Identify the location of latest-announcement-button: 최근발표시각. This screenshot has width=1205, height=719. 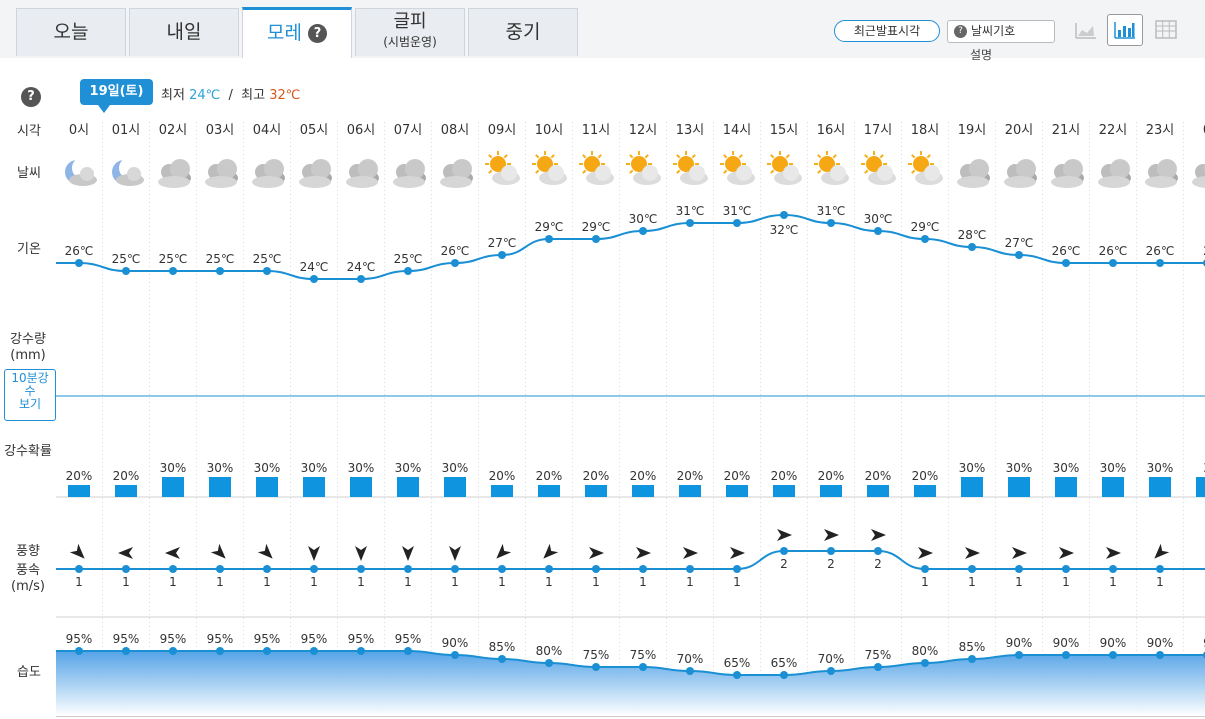
(887, 31).